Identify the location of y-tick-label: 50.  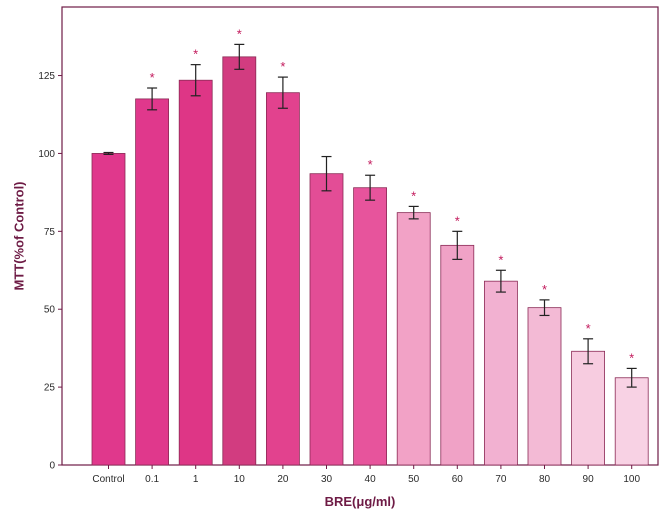
(50, 310).